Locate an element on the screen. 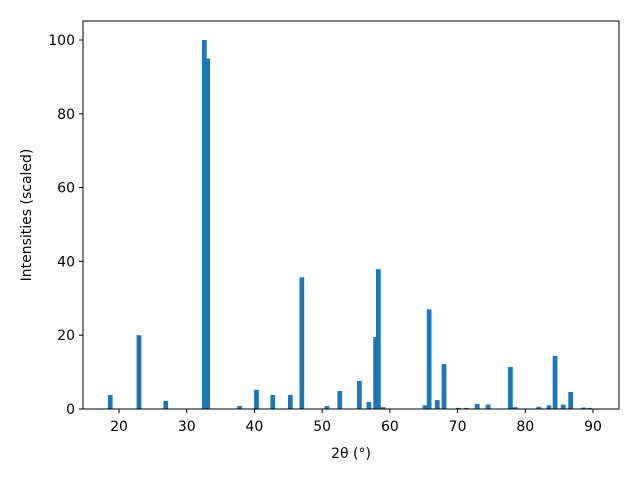 This screenshot has height=480, width=640. x-tick-label: 40 is located at coordinates (255, 427).